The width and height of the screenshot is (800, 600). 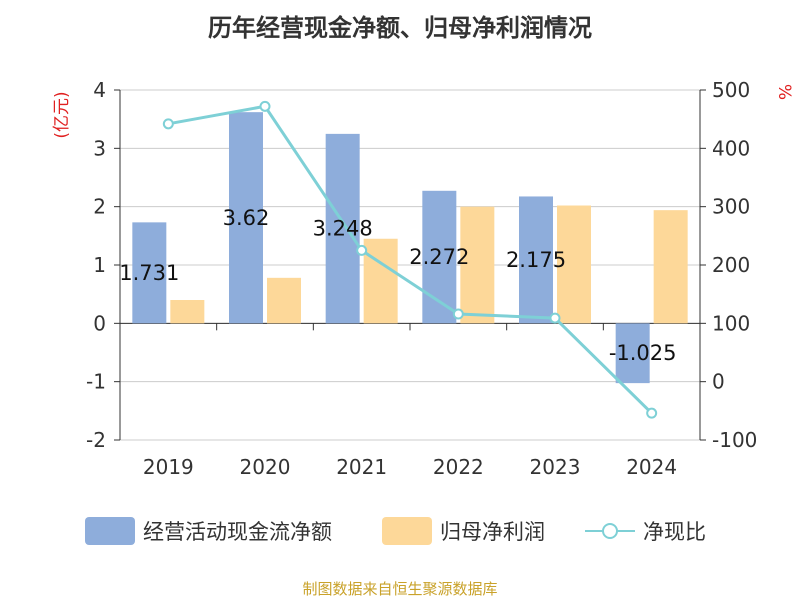 I want to click on left-tick-label: -2, so click(x=96, y=440).